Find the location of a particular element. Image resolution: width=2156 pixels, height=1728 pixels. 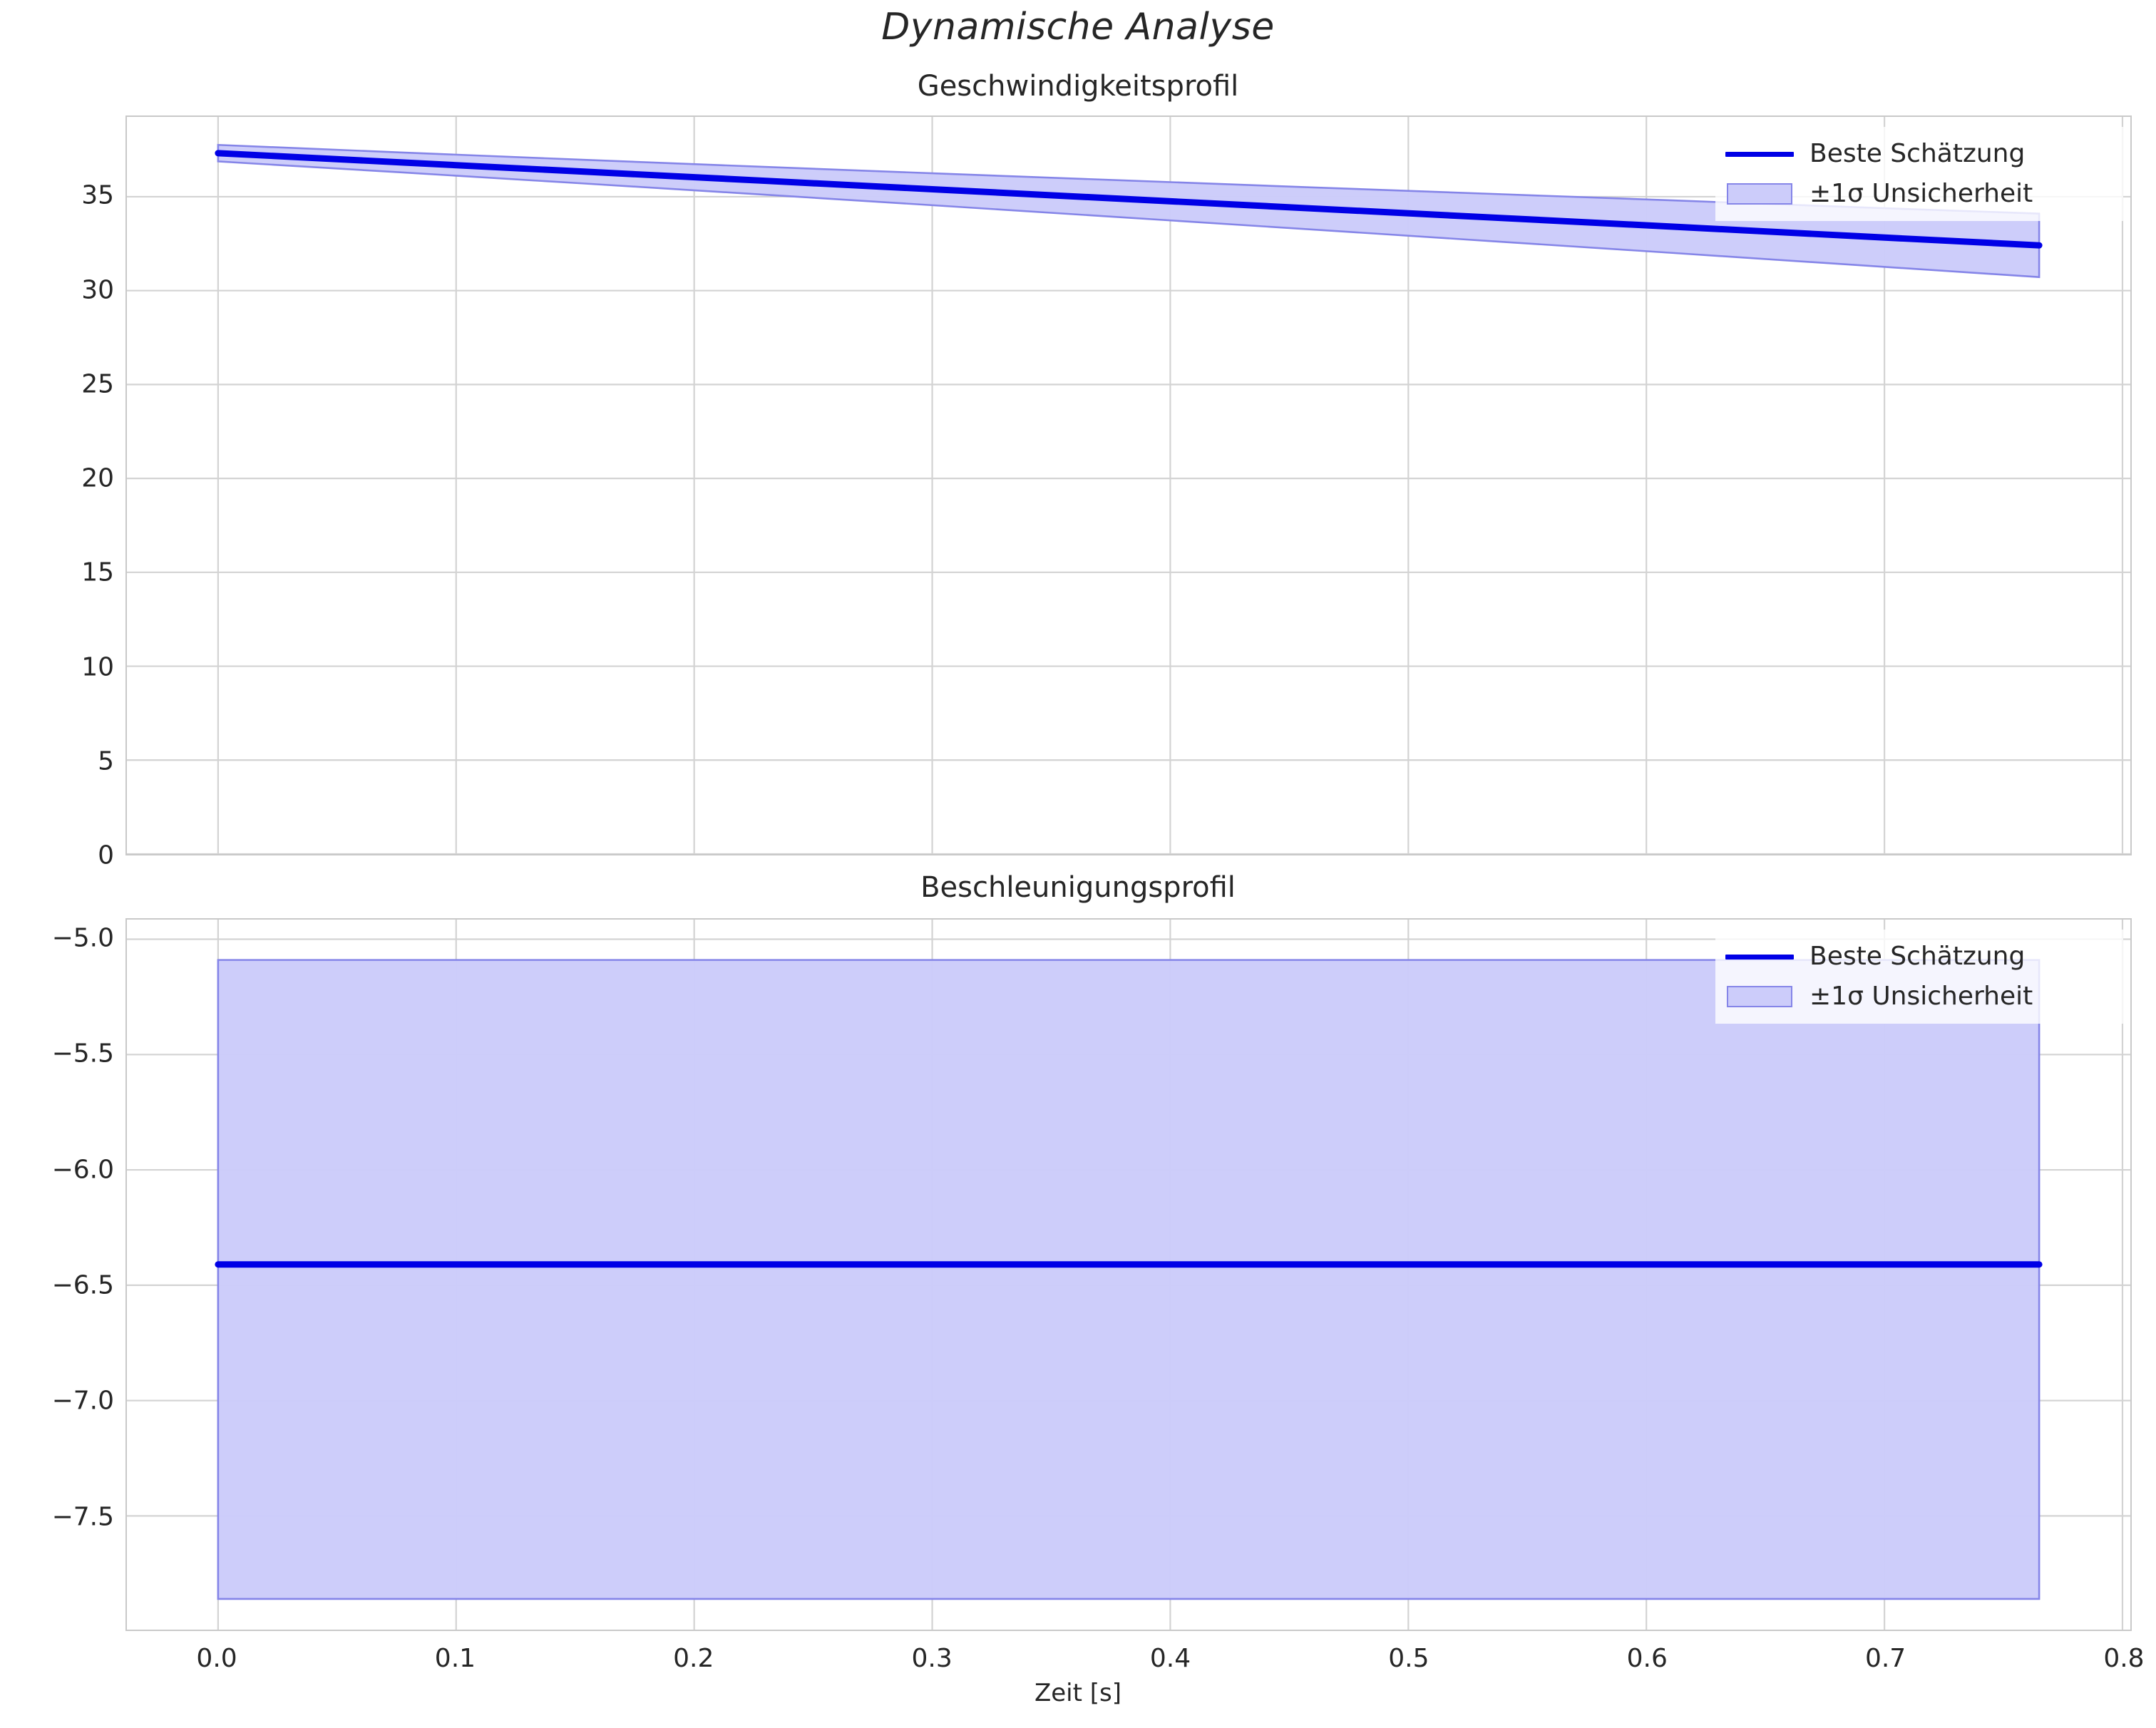

velocity-y-tick-label: 35 is located at coordinates (97, 195).